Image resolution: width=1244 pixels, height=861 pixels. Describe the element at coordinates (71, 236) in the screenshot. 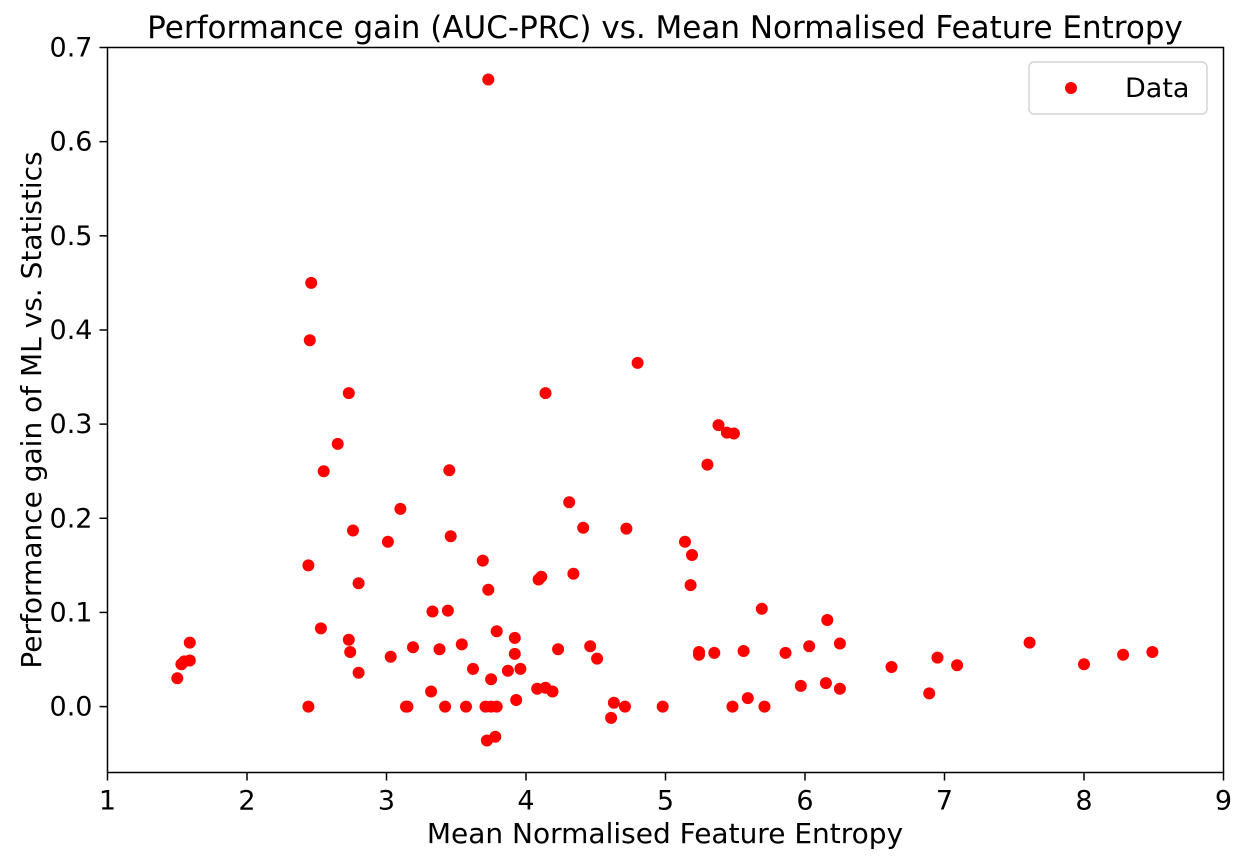

I see `y-tick-label: 0.5` at that location.